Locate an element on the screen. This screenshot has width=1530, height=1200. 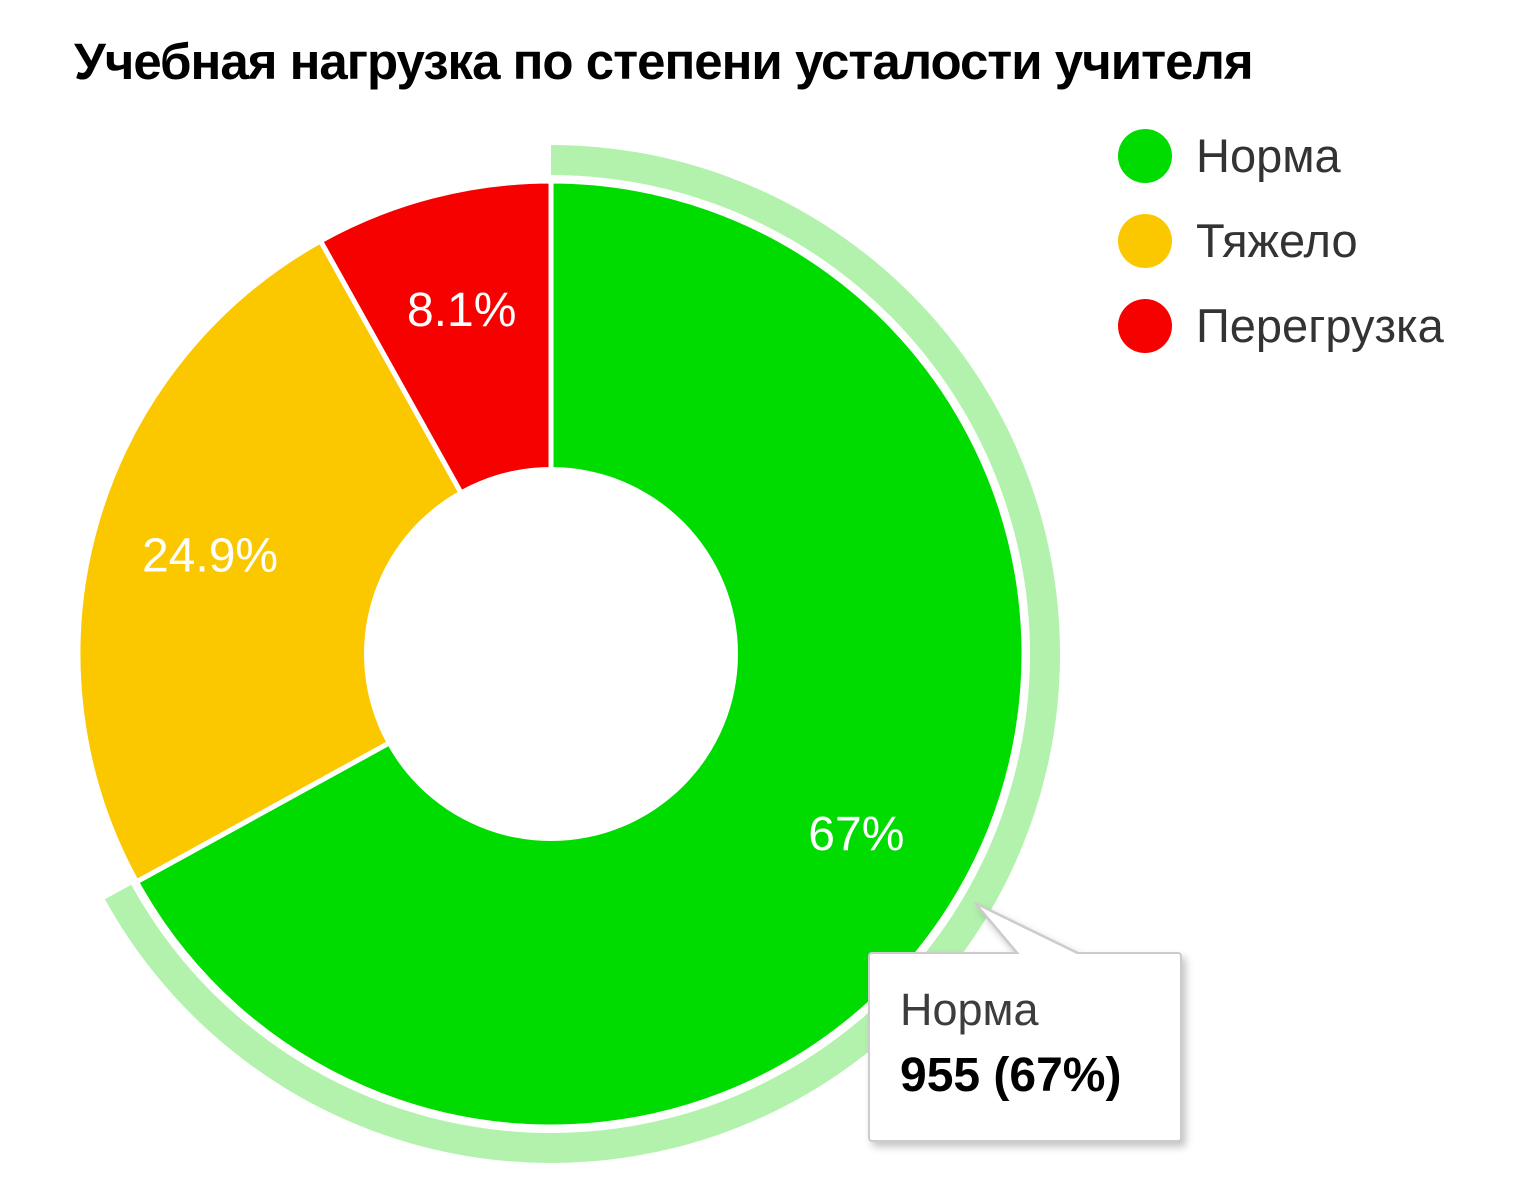
legend-swatch-peregruzka-icon is located at coordinates (1145, 325).